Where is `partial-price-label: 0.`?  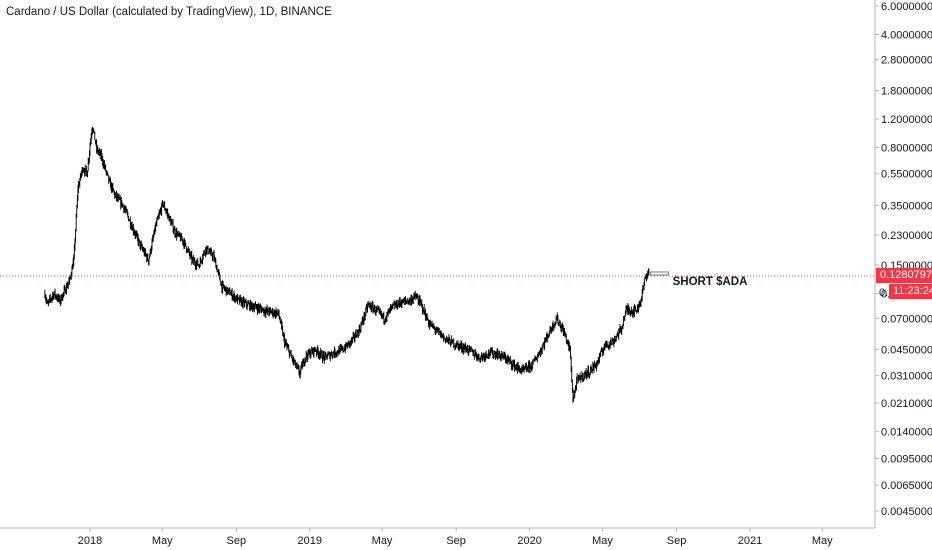
partial-price-label: 0. is located at coordinates (883, 293).